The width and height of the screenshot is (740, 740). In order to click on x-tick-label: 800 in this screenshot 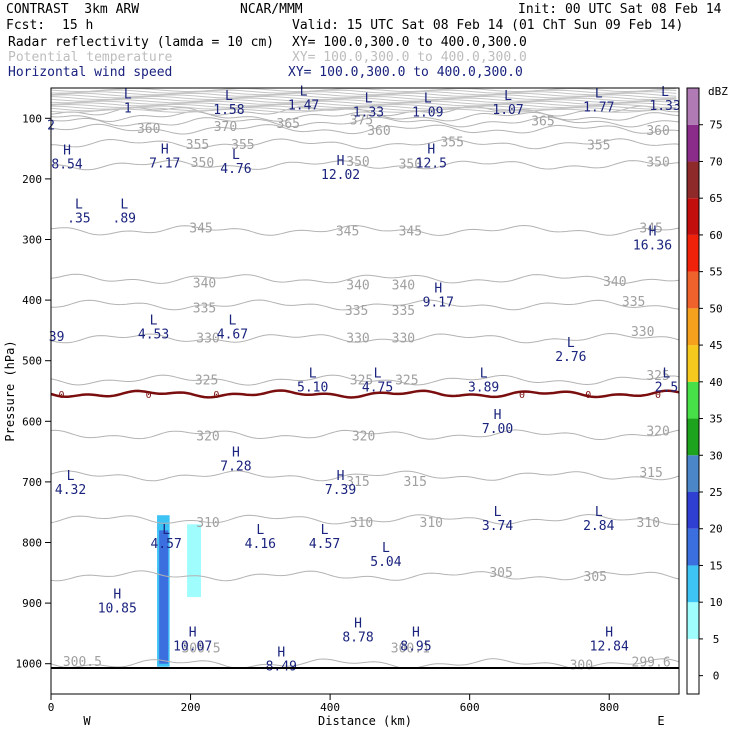, I will do `click(609, 707)`.